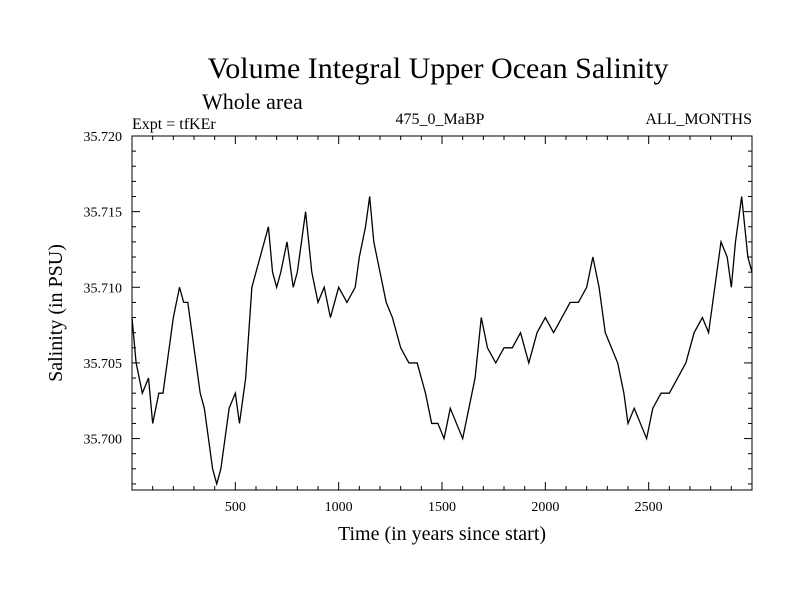 This screenshot has height=600, width=800. What do you see at coordinates (103, 440) in the screenshot?
I see `y-tick-label: 35.700` at bounding box center [103, 440].